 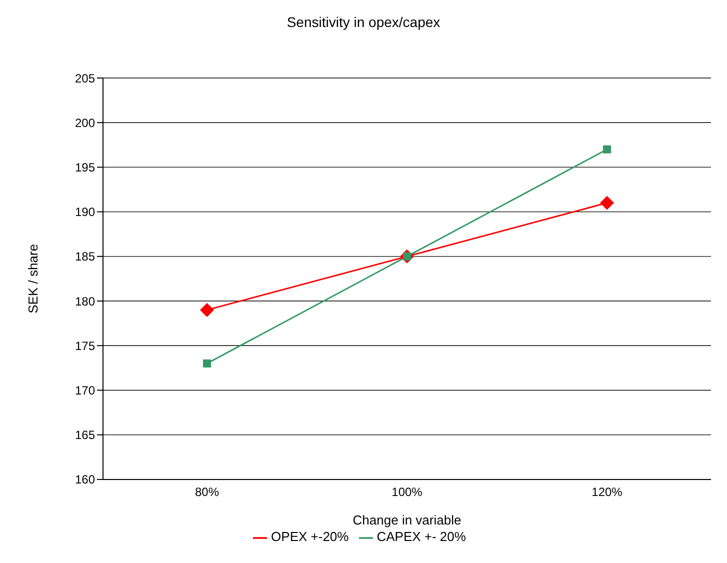 I want to click on y-tick-label: 195, so click(x=85, y=167).